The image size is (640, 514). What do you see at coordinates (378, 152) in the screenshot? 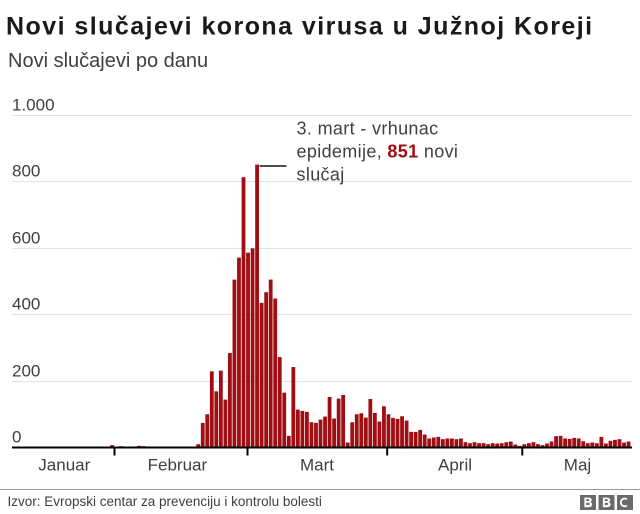
I see `svg-text: epidemije, 851 novi` at bounding box center [378, 152].